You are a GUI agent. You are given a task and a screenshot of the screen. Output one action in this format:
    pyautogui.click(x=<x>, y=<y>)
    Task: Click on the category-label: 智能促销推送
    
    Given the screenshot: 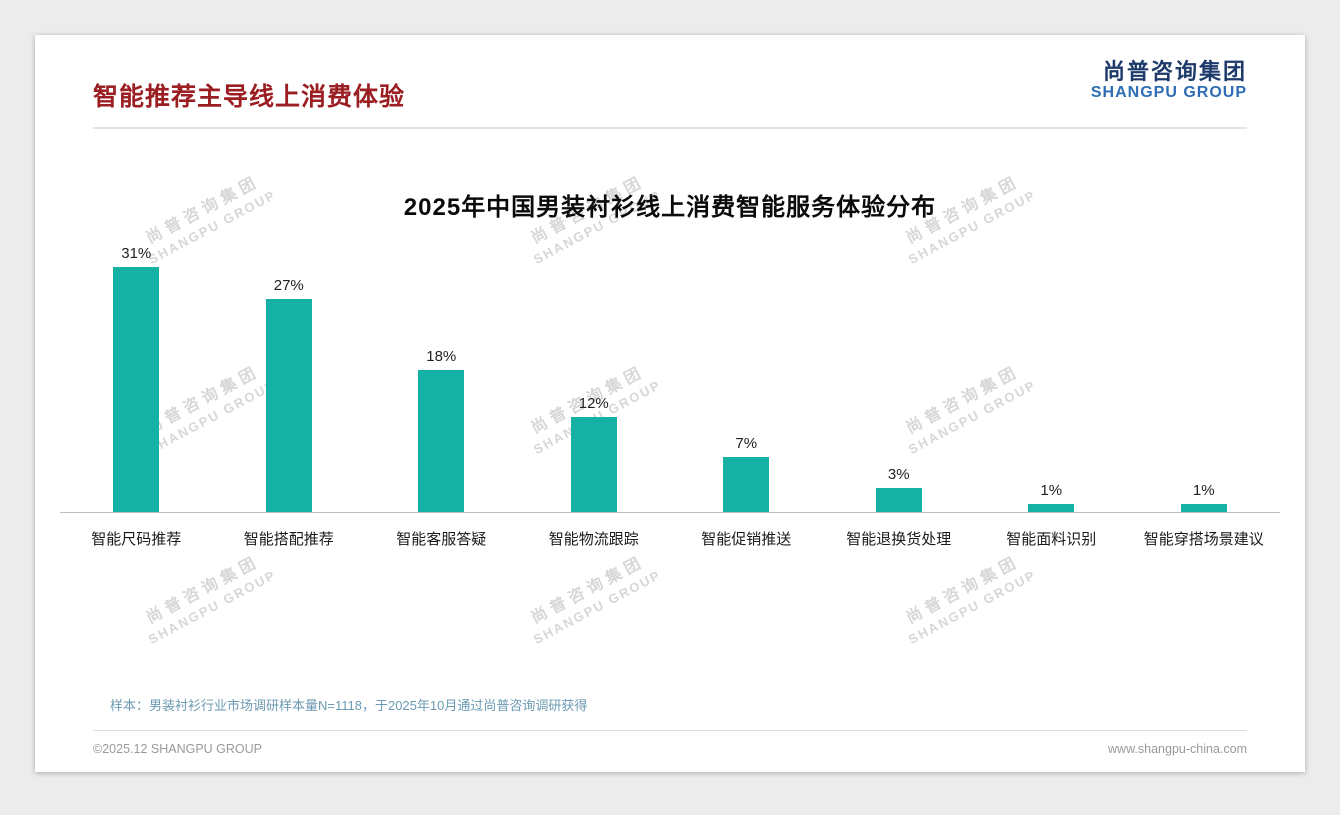 What is the action you would take?
    pyautogui.click(x=746, y=539)
    